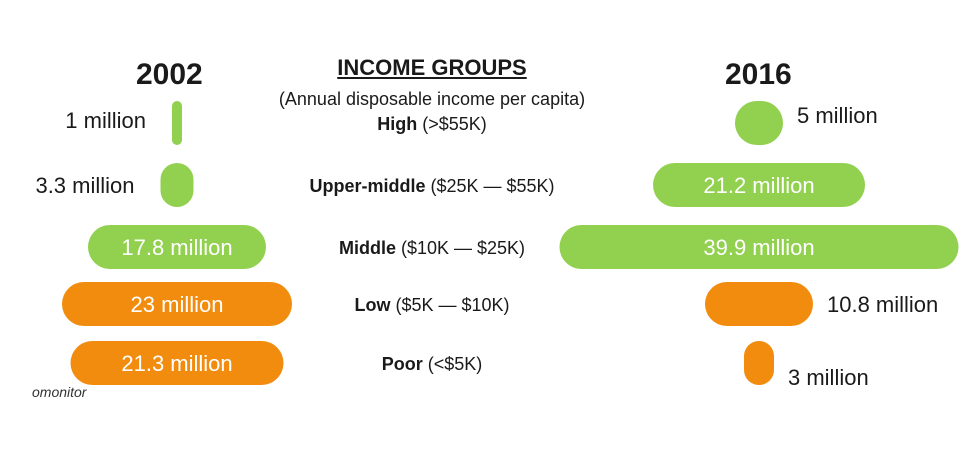  Describe the element at coordinates (84, 185) in the screenshot. I see `value-label-2002-upper-middle: 3.3 million` at that location.